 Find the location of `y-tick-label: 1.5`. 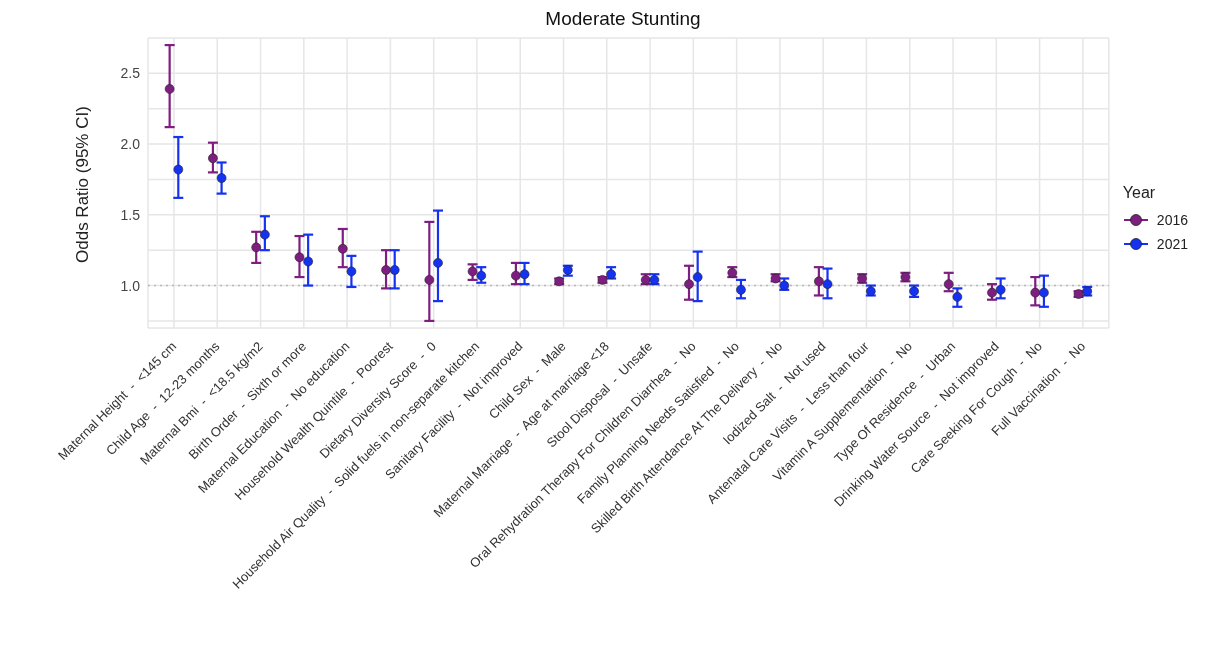

y-tick-label: 1.5 is located at coordinates (130, 214).